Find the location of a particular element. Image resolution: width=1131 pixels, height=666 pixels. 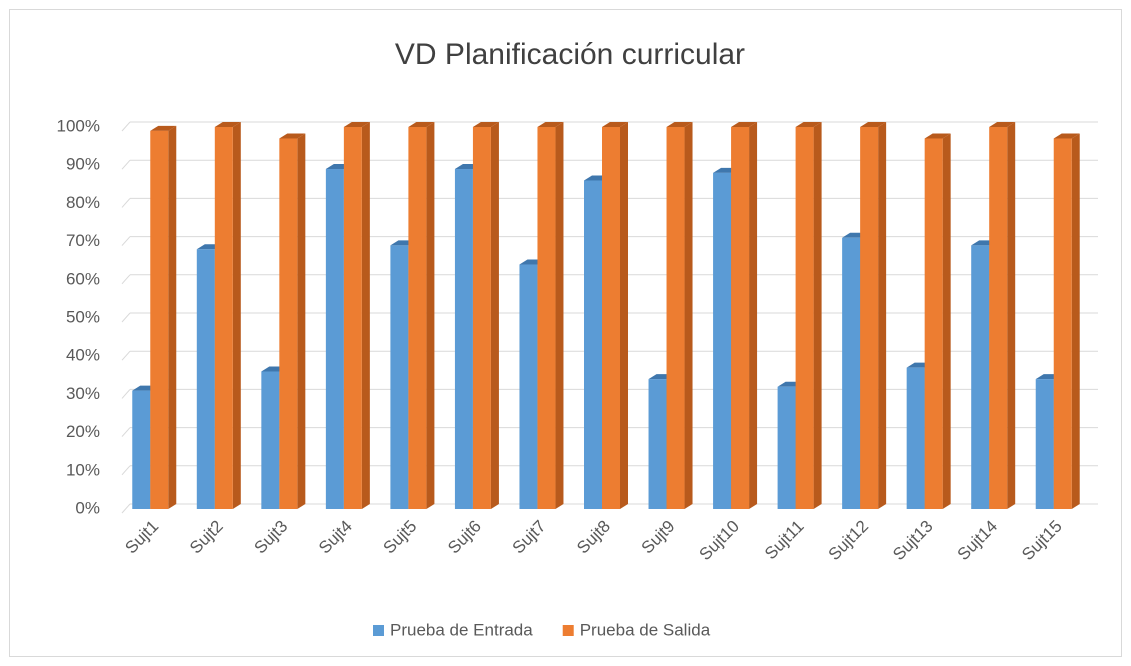

y-tick-label: 10% is located at coordinates (83, 469).